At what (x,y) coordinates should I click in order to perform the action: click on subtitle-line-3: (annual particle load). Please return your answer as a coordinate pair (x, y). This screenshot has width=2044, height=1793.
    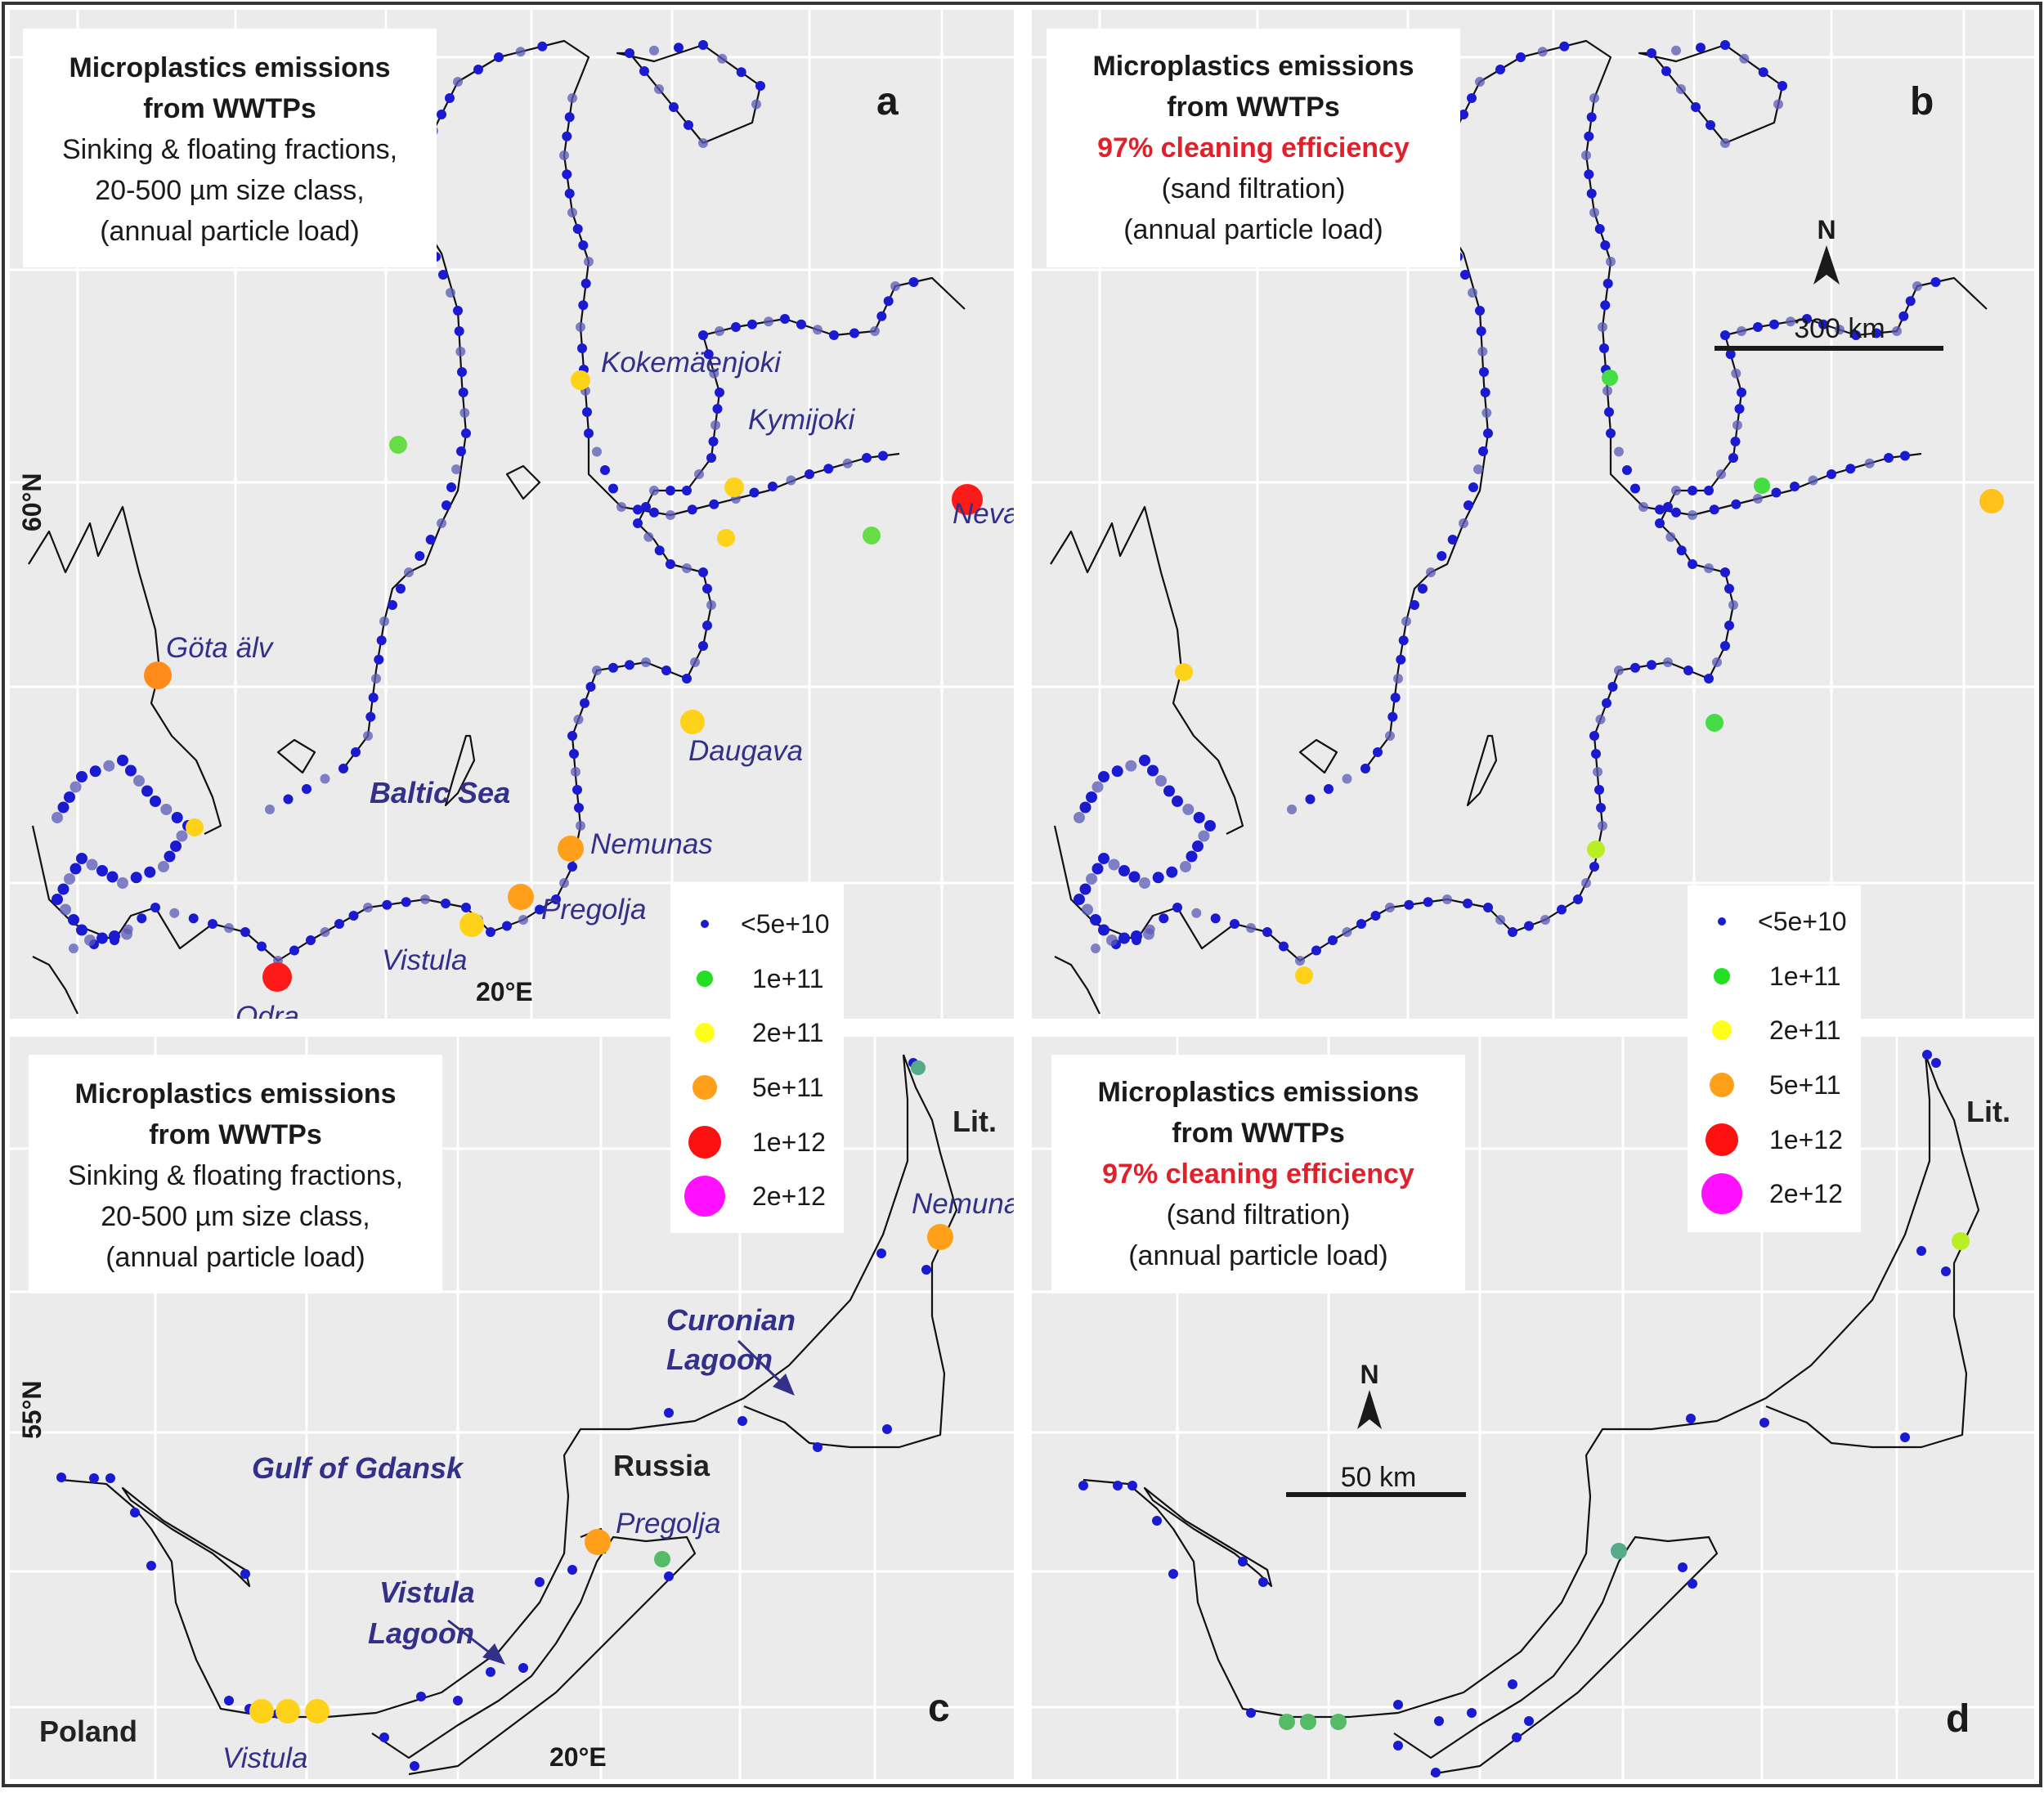
    Looking at the image, I should click on (230, 232).